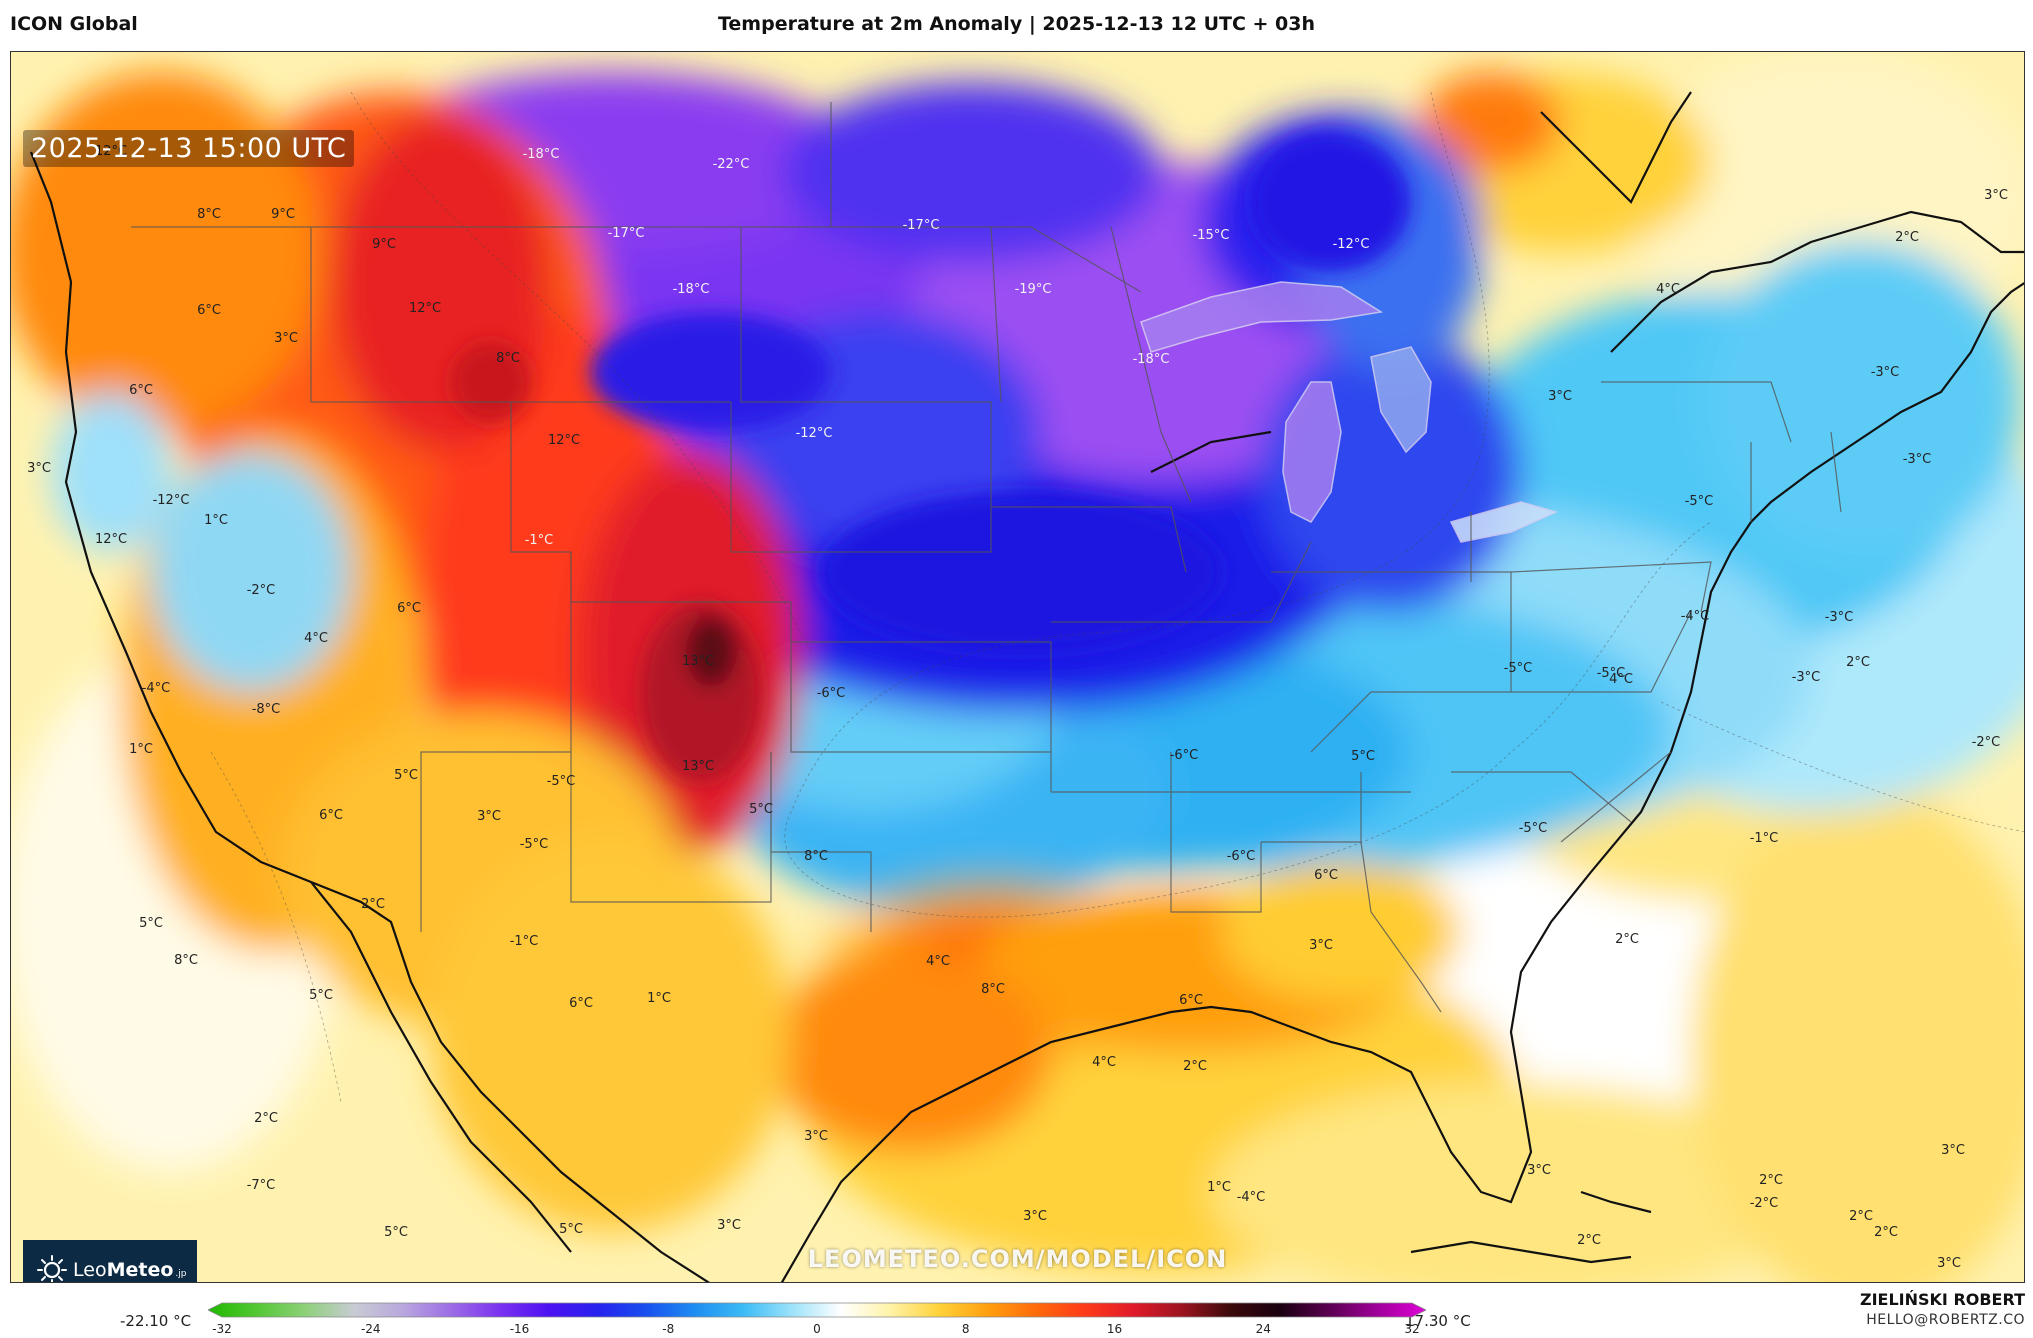 This screenshot has width=2033, height=1338. What do you see at coordinates (140, 1270) in the screenshot?
I see `logo-name-bold: Meteo` at bounding box center [140, 1270].